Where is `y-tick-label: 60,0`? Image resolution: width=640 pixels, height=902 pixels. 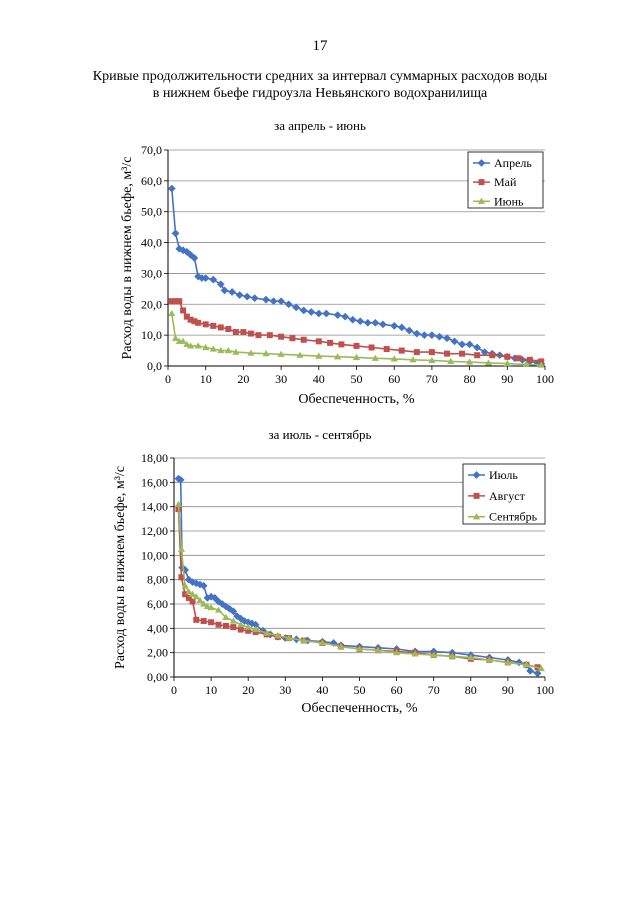 y-tick-label: 60,0 is located at coordinates (151, 181).